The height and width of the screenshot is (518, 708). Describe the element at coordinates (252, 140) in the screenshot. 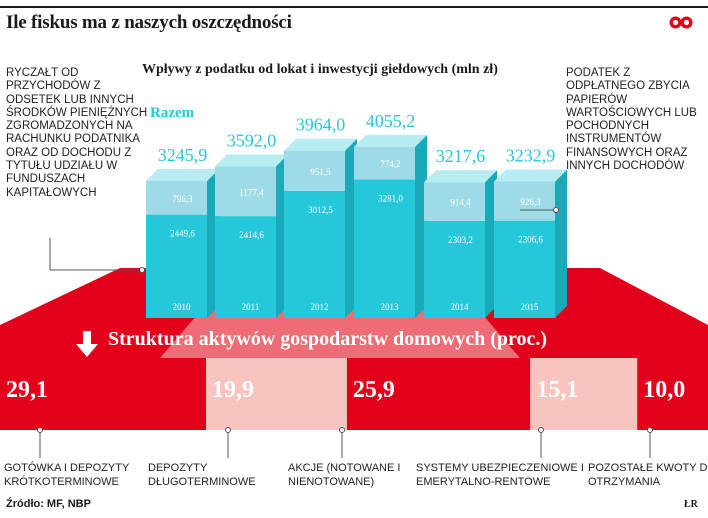

I see `bar-total-label: 3592,0` at that location.